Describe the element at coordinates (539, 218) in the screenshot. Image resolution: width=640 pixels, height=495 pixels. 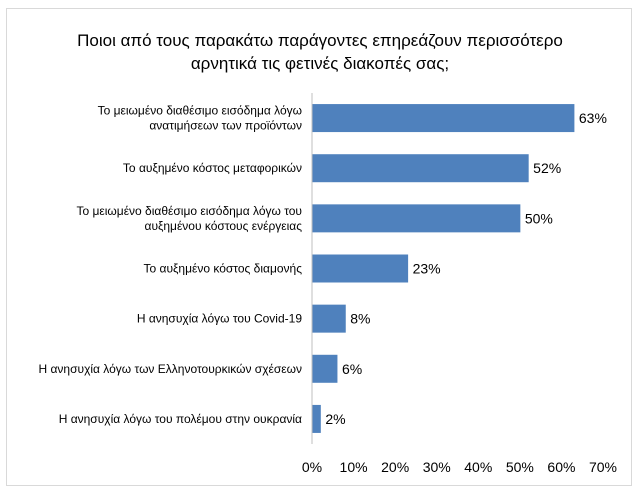
I see `data-label: 50%` at that location.